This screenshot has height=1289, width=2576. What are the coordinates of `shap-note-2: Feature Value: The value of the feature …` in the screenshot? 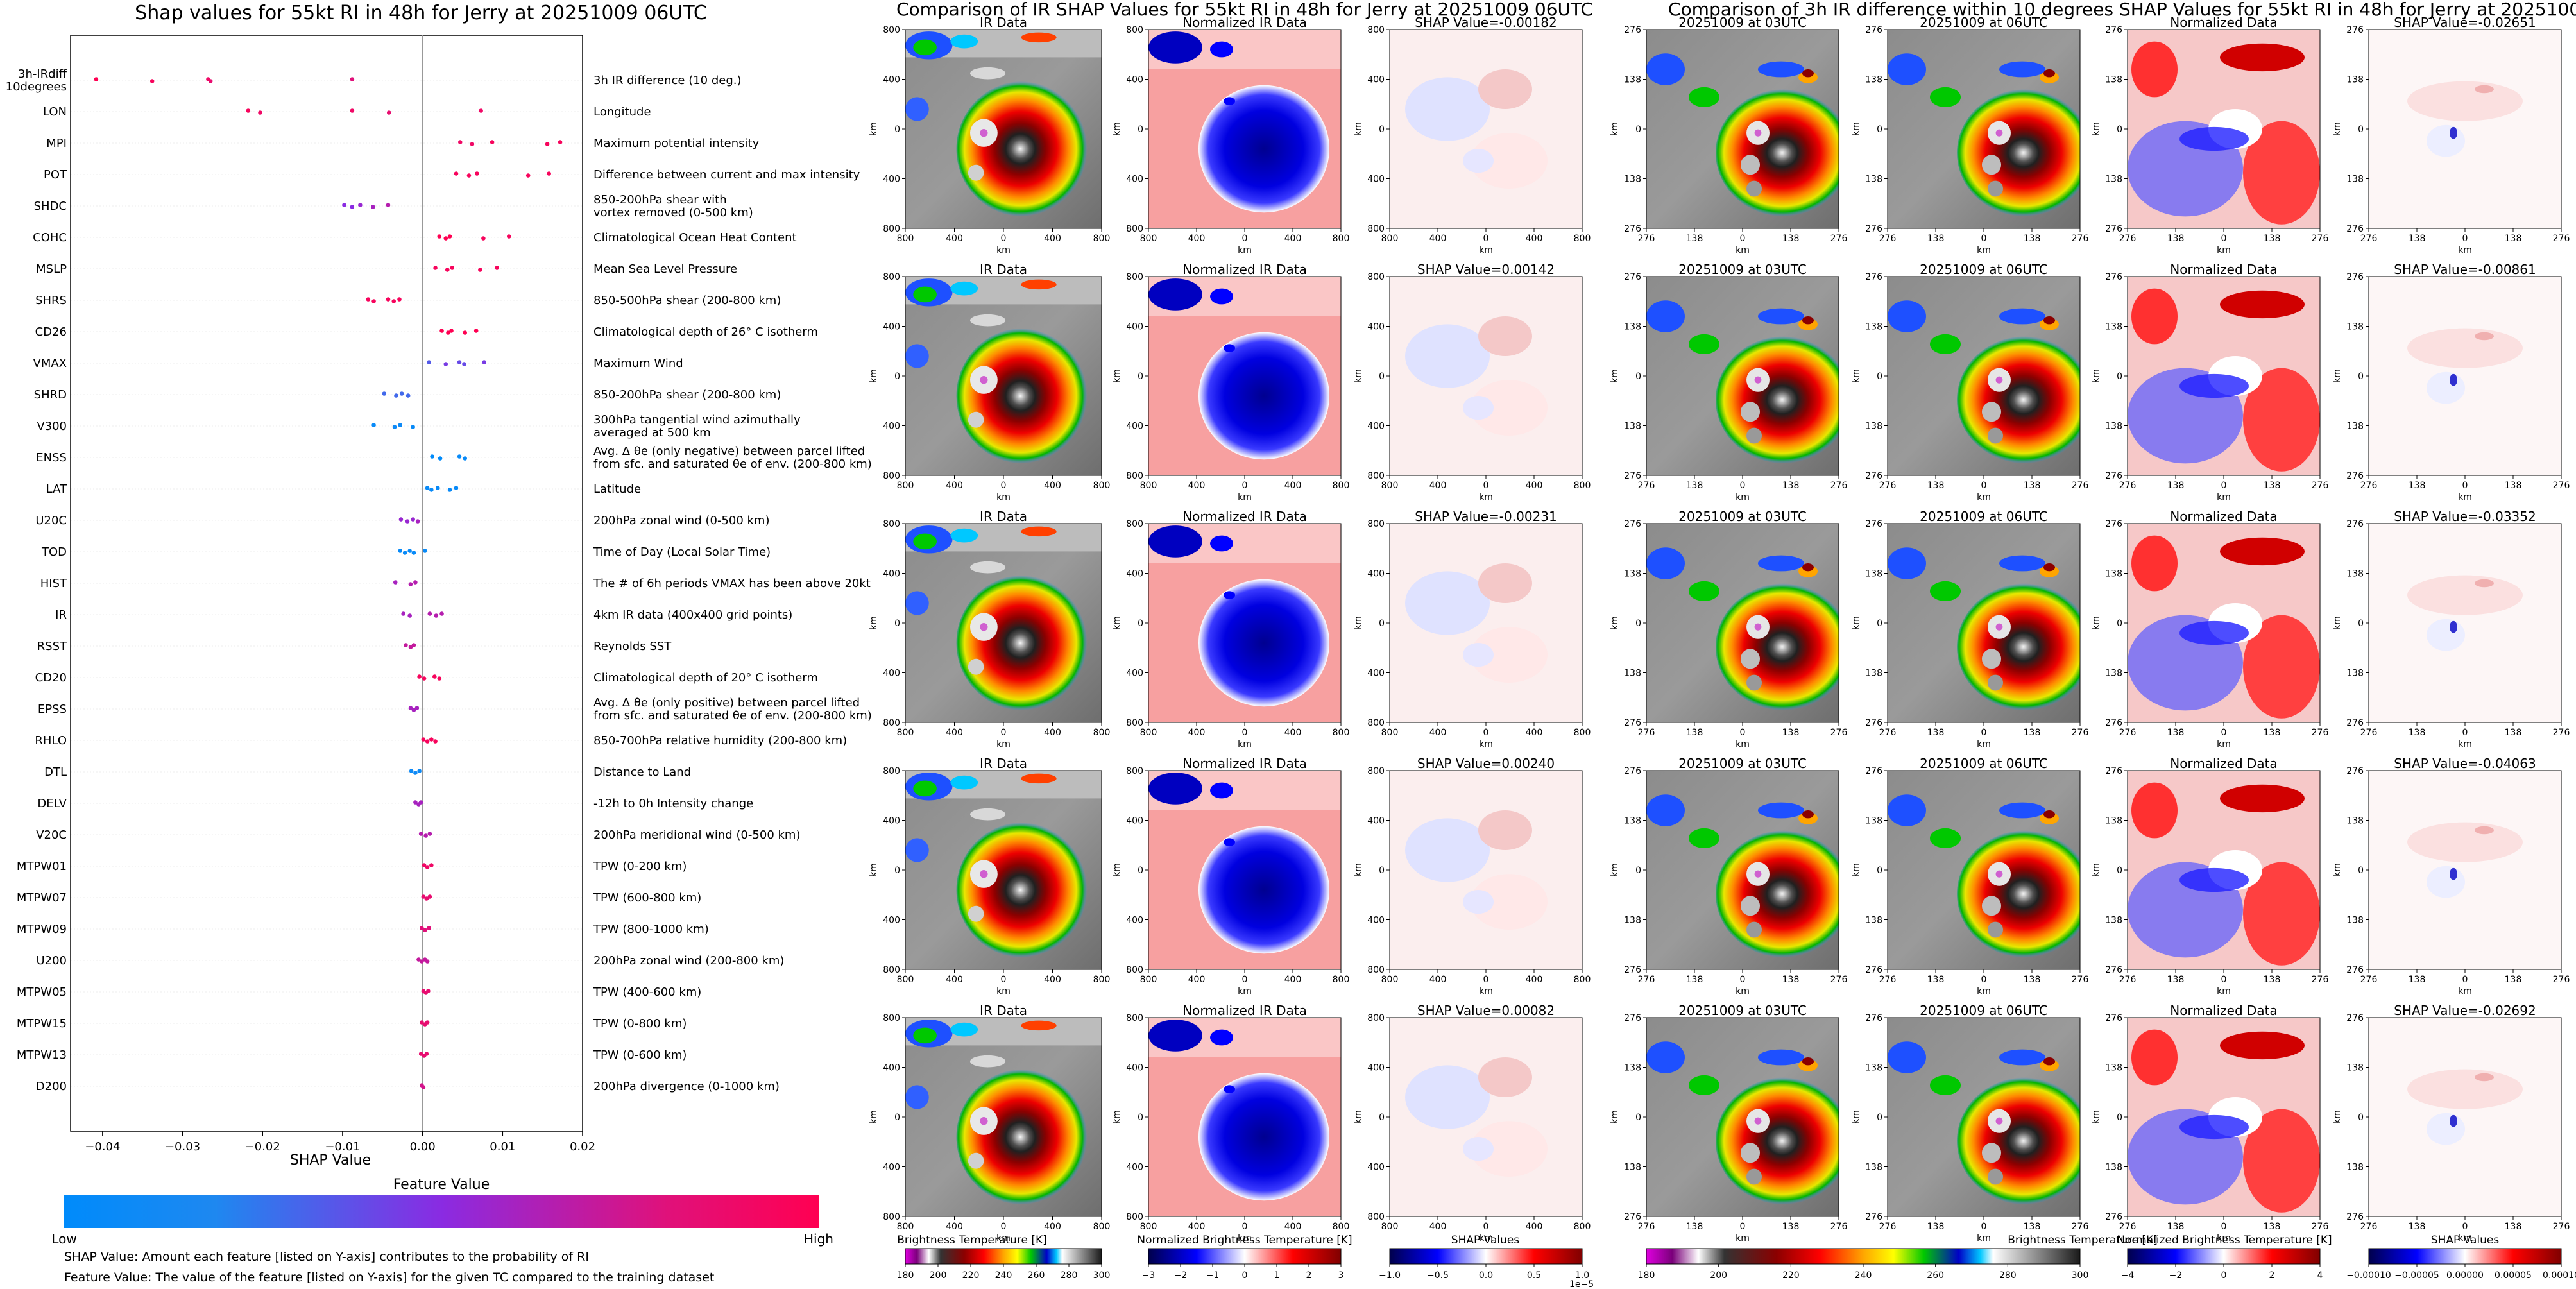 It's located at (389, 1277).